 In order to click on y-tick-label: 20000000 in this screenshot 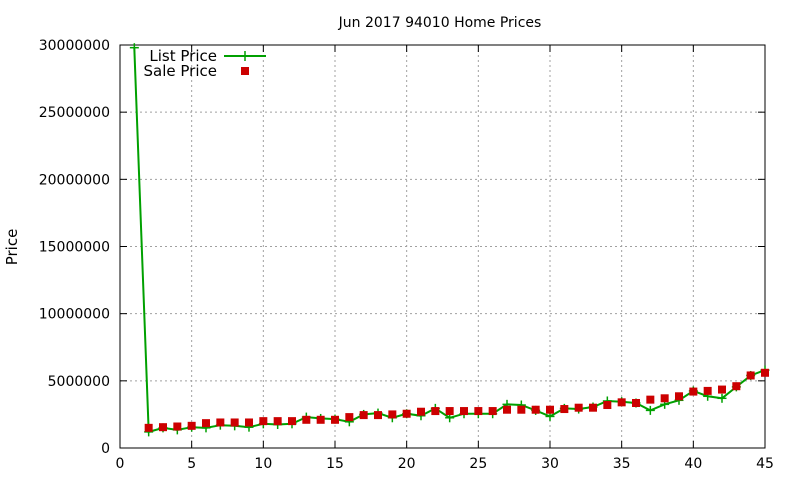, I will do `click(74, 180)`.